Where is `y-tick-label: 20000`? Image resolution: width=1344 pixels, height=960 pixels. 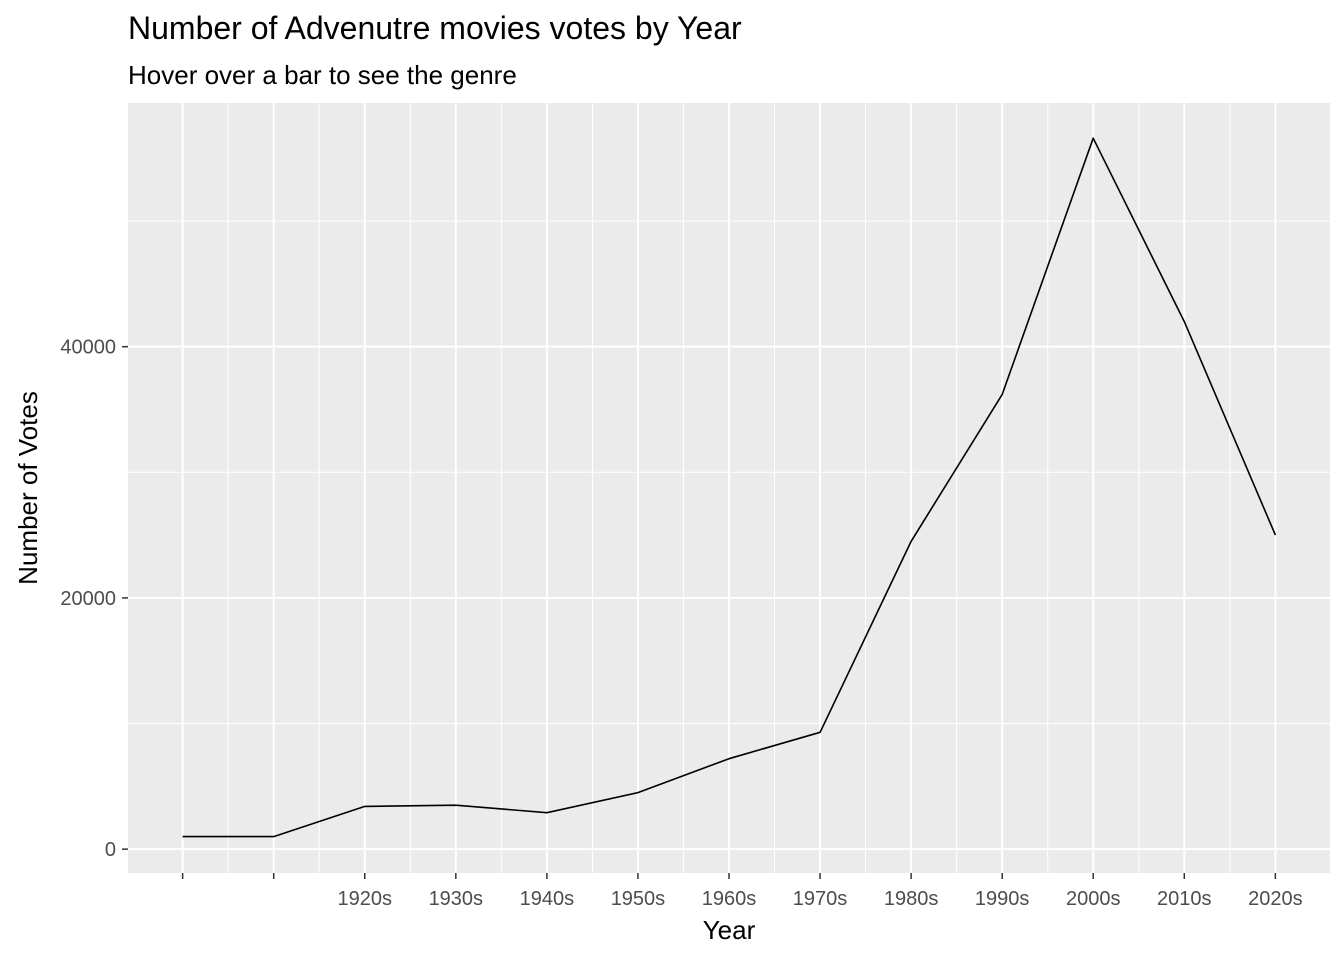 y-tick-label: 20000 is located at coordinates (88, 599).